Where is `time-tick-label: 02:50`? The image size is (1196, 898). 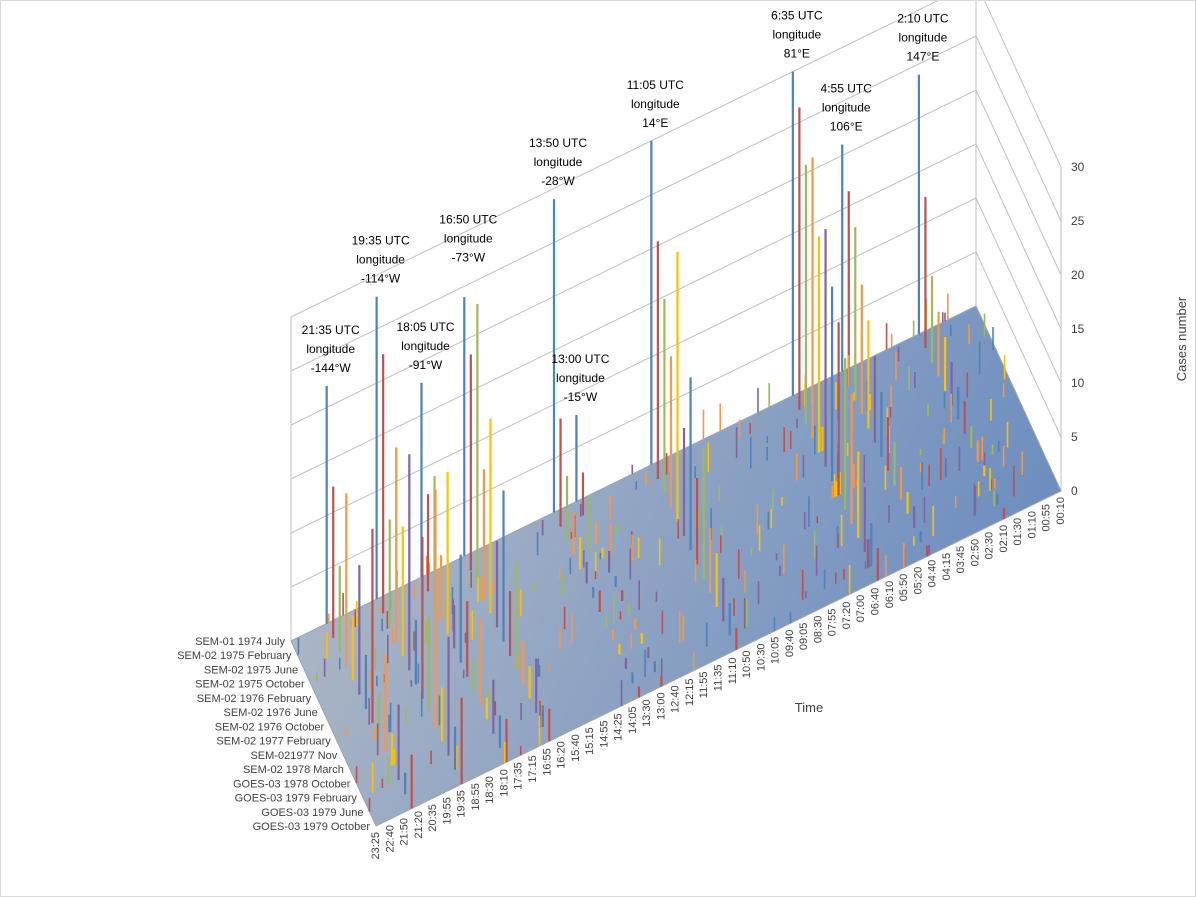
time-tick-label: 02:50 is located at coordinates (975, 553).